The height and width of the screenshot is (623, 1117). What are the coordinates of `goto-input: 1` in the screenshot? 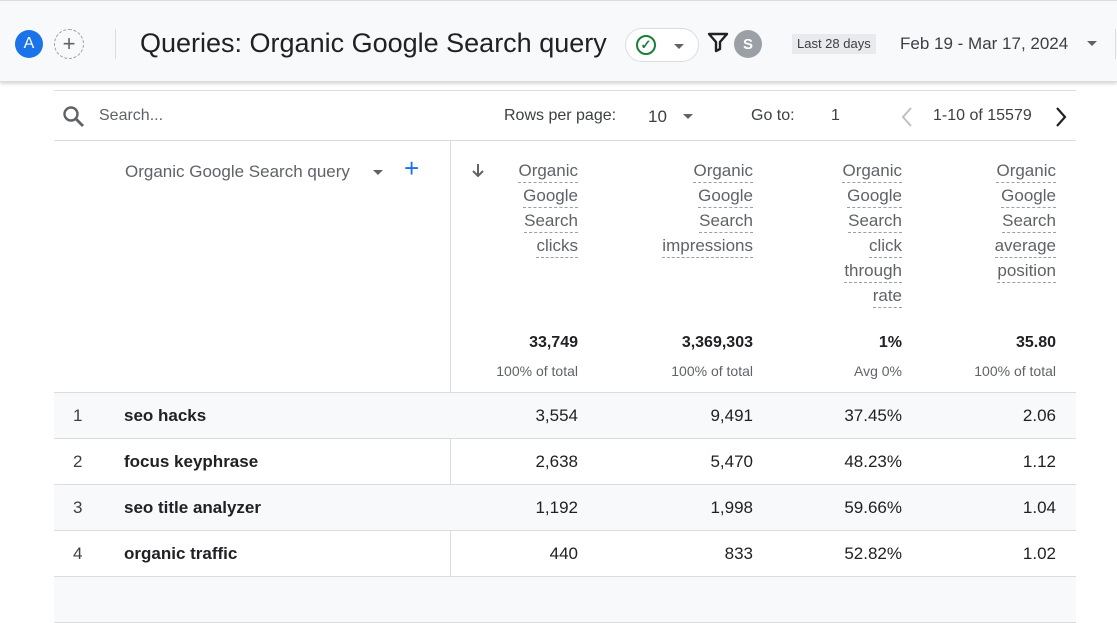 It's located at (835, 115).